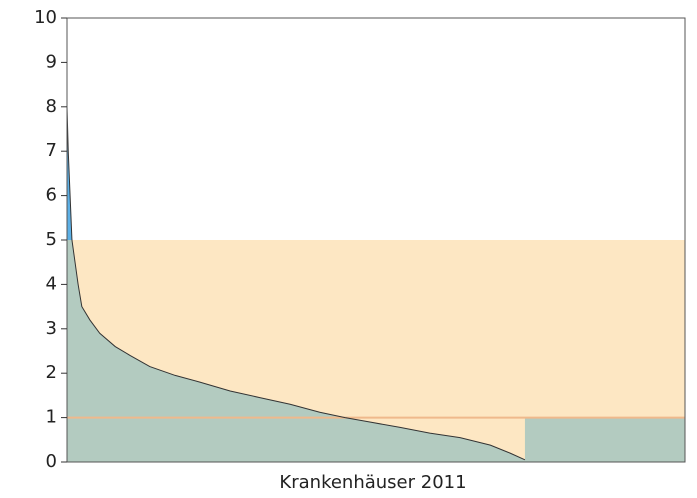 This screenshot has width=697, height=498. Describe the element at coordinates (51, 417) in the screenshot. I see `y-tick-label: 1` at that location.